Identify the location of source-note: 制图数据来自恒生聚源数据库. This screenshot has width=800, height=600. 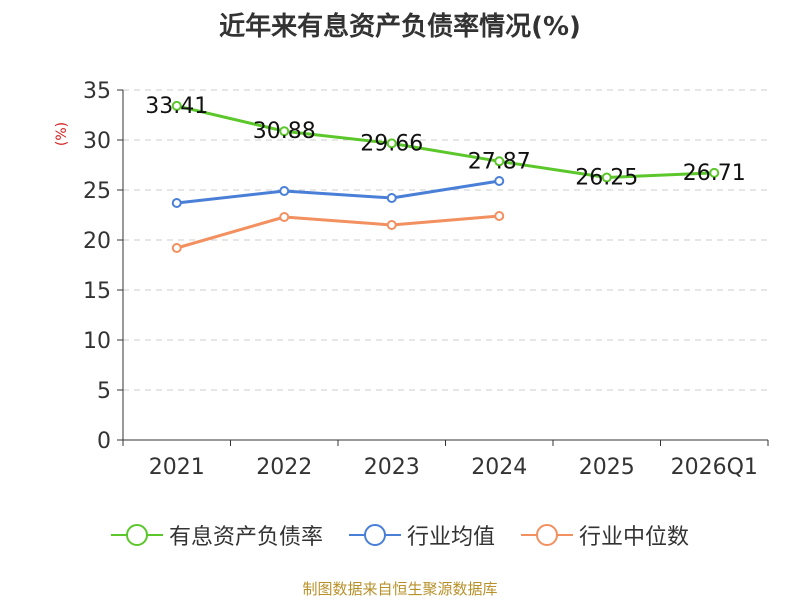
(400, 589).